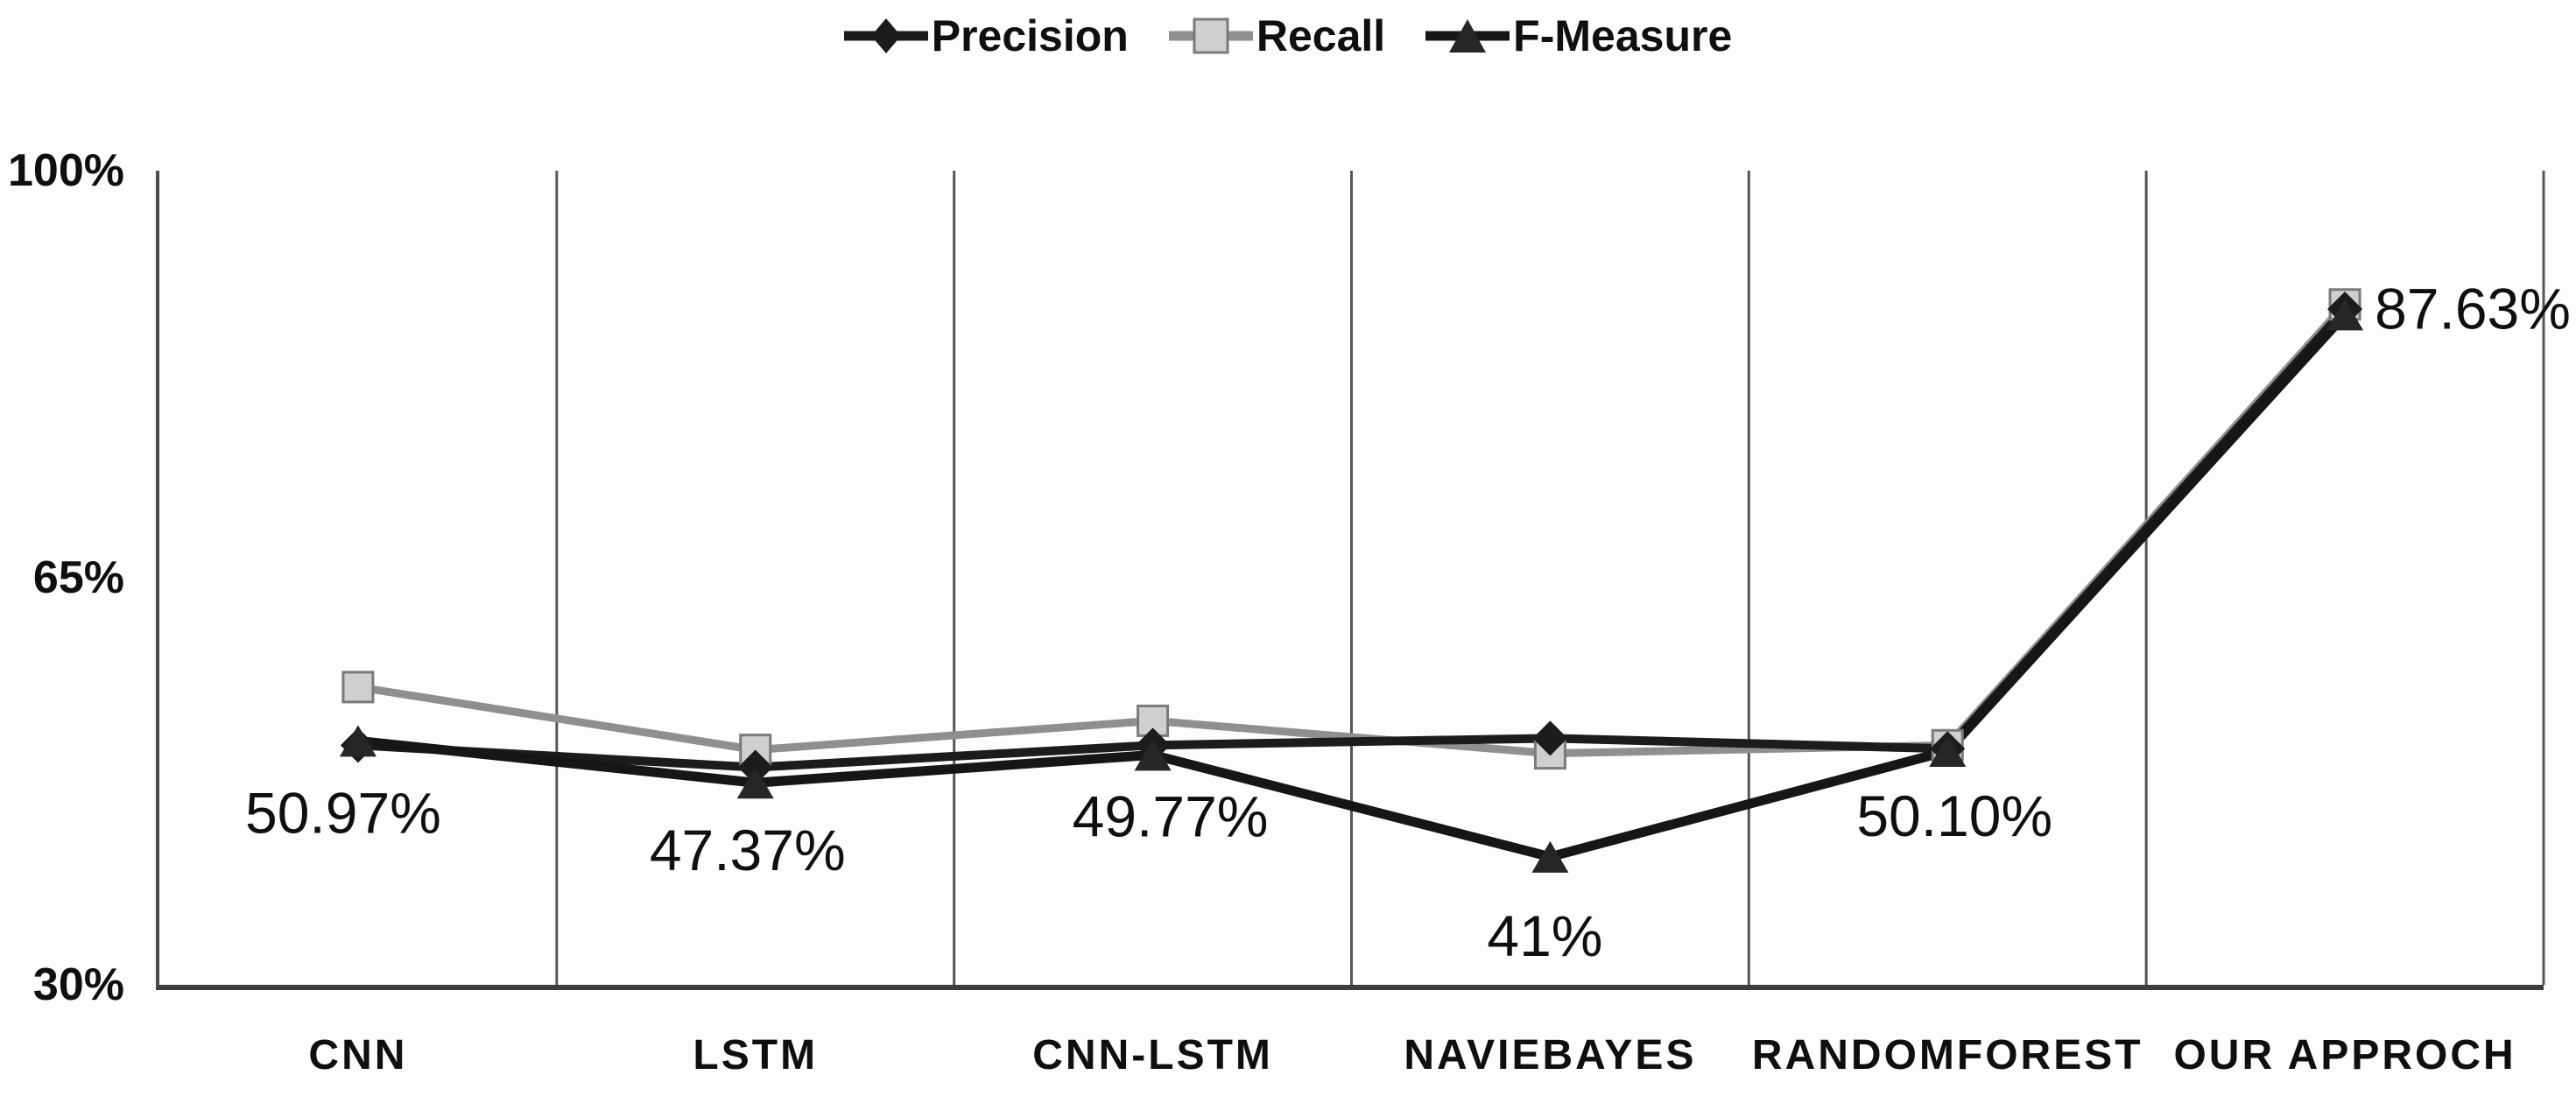 The width and height of the screenshot is (2576, 1117). What do you see at coordinates (1467, 36) in the screenshot?
I see `f-measure-legend-marker-icon` at bounding box center [1467, 36].